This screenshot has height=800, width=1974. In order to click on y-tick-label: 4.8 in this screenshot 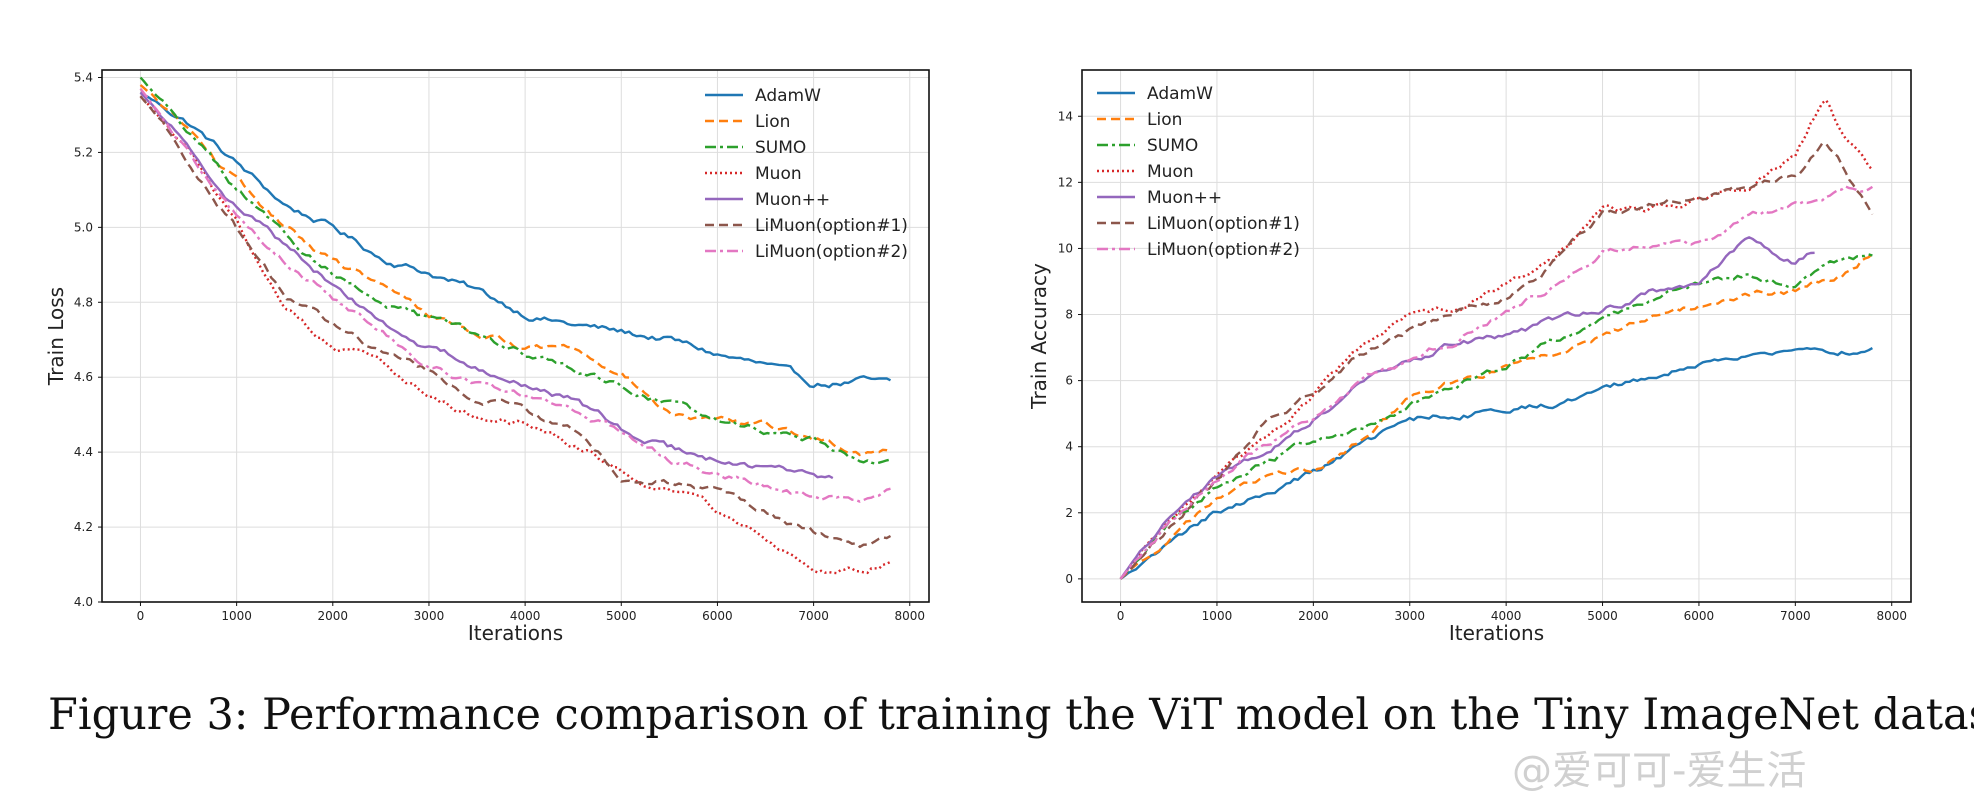, I will do `click(83, 302)`.